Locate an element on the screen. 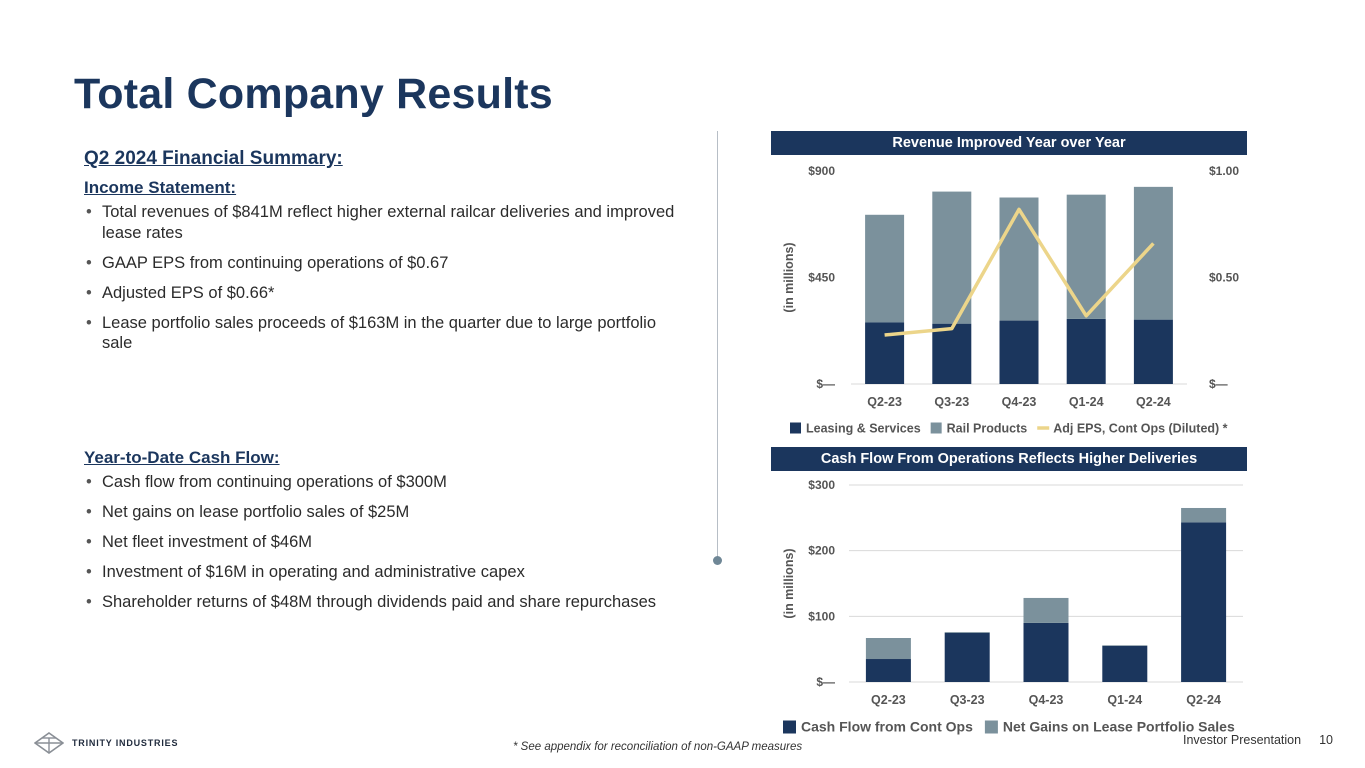 Image resolution: width=1365 pixels, height=768 pixels. summary-heading: Q2 2024 Financial Summary: is located at coordinates (213, 158).